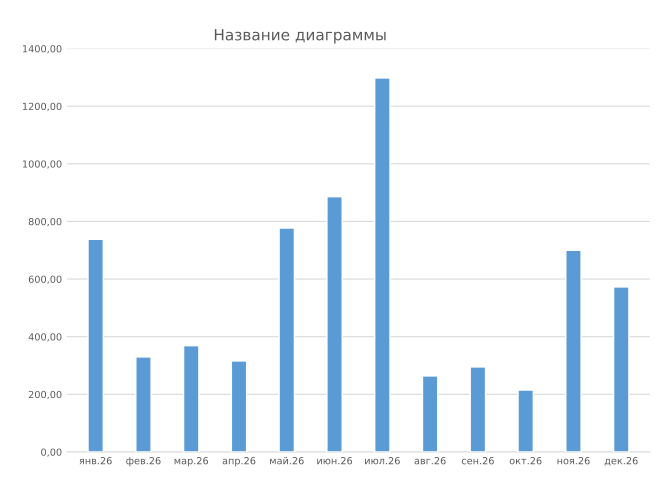  What do you see at coordinates (45, 337) in the screenshot?
I see `y-tick-label: 400,00` at bounding box center [45, 337].